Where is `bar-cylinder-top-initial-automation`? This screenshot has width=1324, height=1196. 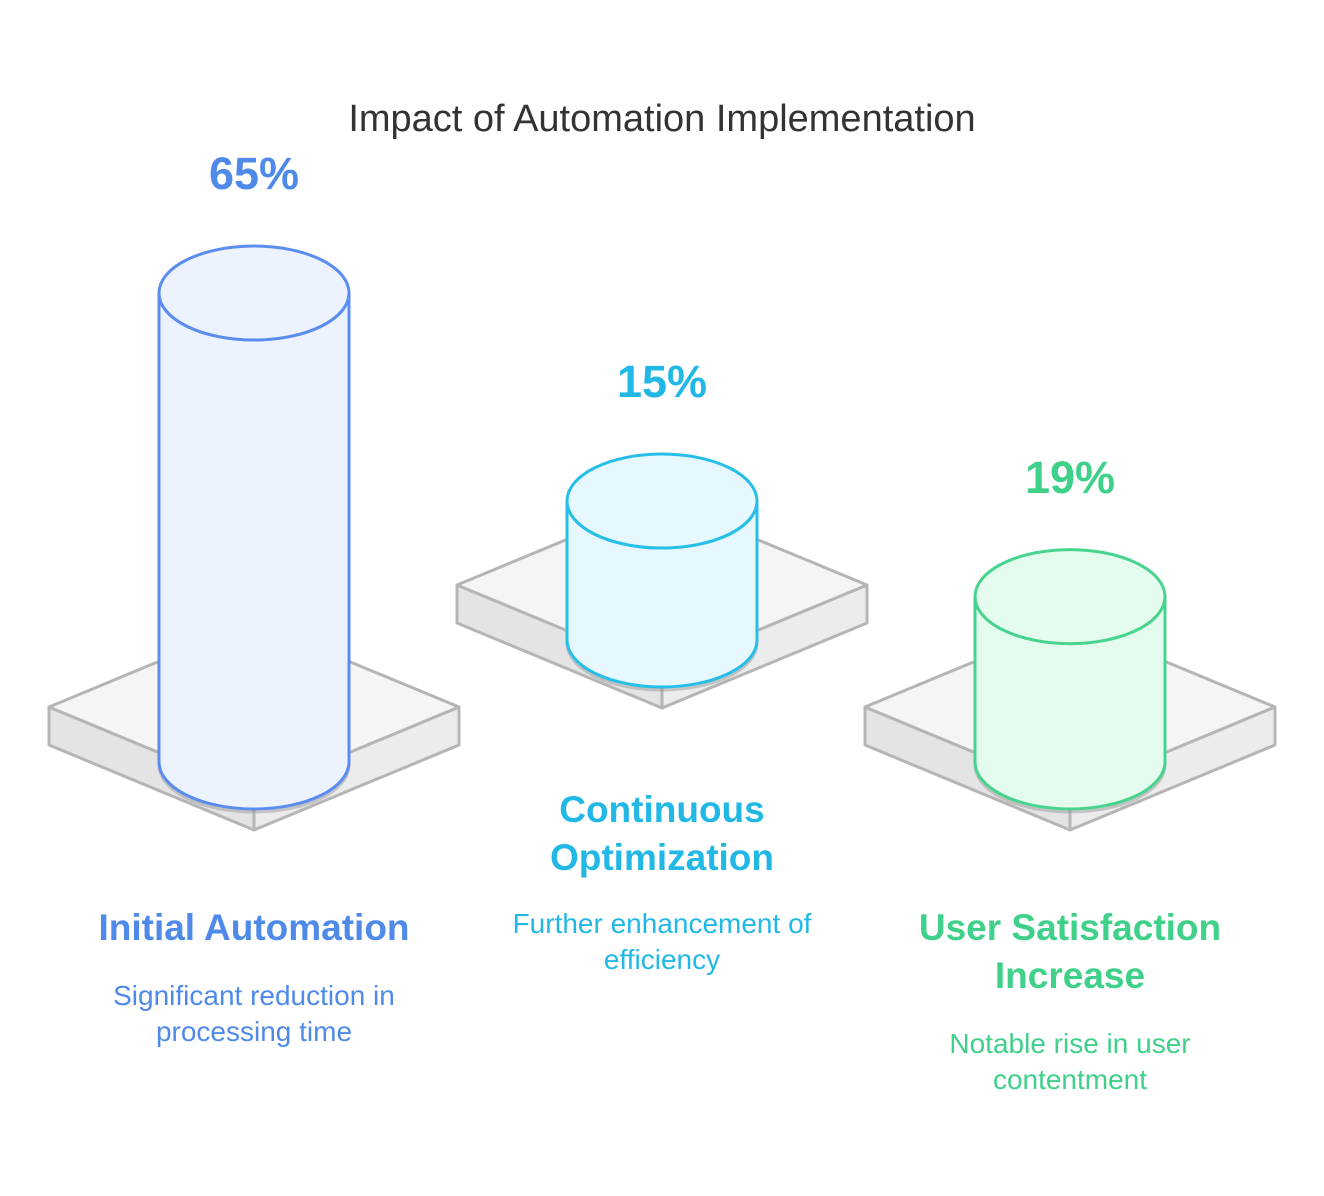
bar-cylinder-top-initial-automation is located at coordinates (254, 293).